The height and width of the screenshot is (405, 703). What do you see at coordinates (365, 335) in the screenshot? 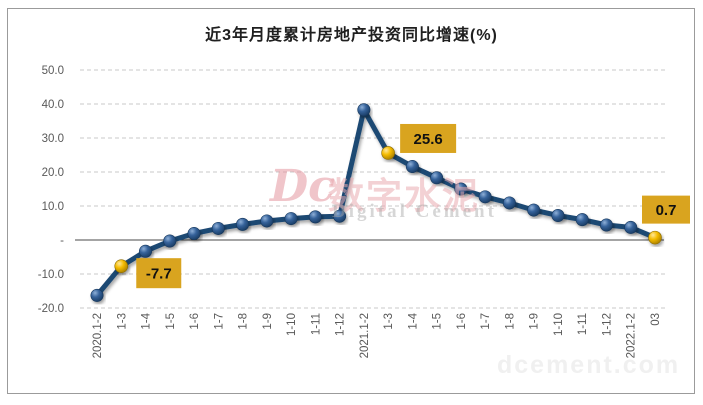
I see `x-axis-tick-label: 2021.1-2` at bounding box center [365, 335].